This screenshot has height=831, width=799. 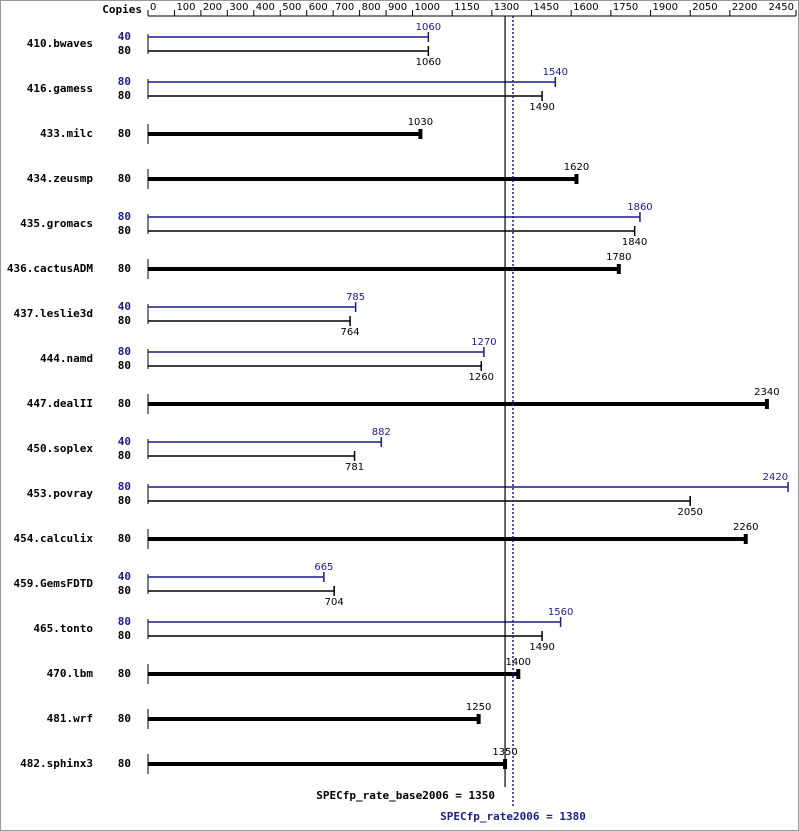 I want to click on value-label: 2260, so click(x=745, y=527).